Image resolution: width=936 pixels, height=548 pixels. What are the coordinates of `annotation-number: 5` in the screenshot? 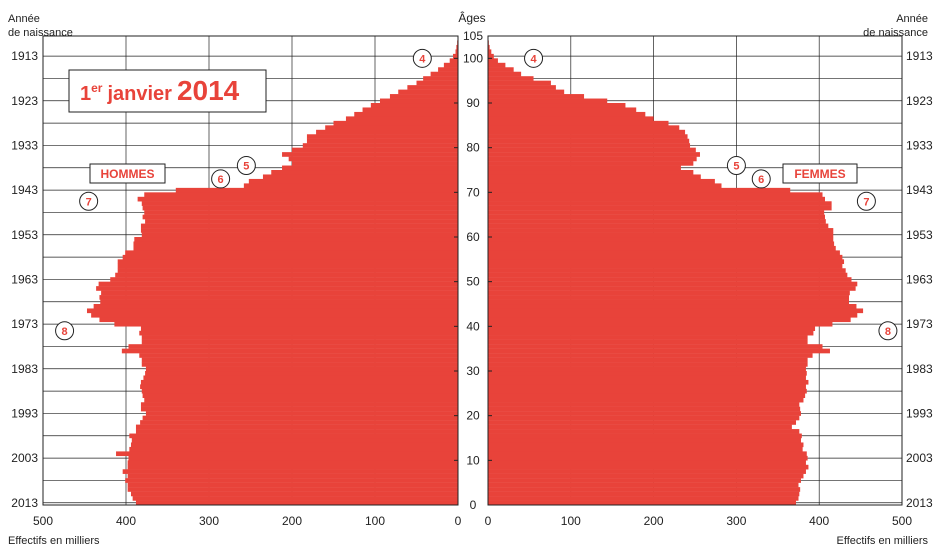 It's located at (246, 167).